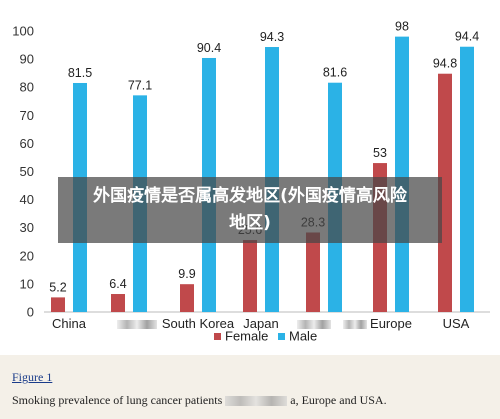 Image resolution: width=500 pixels, height=419 pixels. I want to click on x-tick-label: Japan, so click(260, 323).